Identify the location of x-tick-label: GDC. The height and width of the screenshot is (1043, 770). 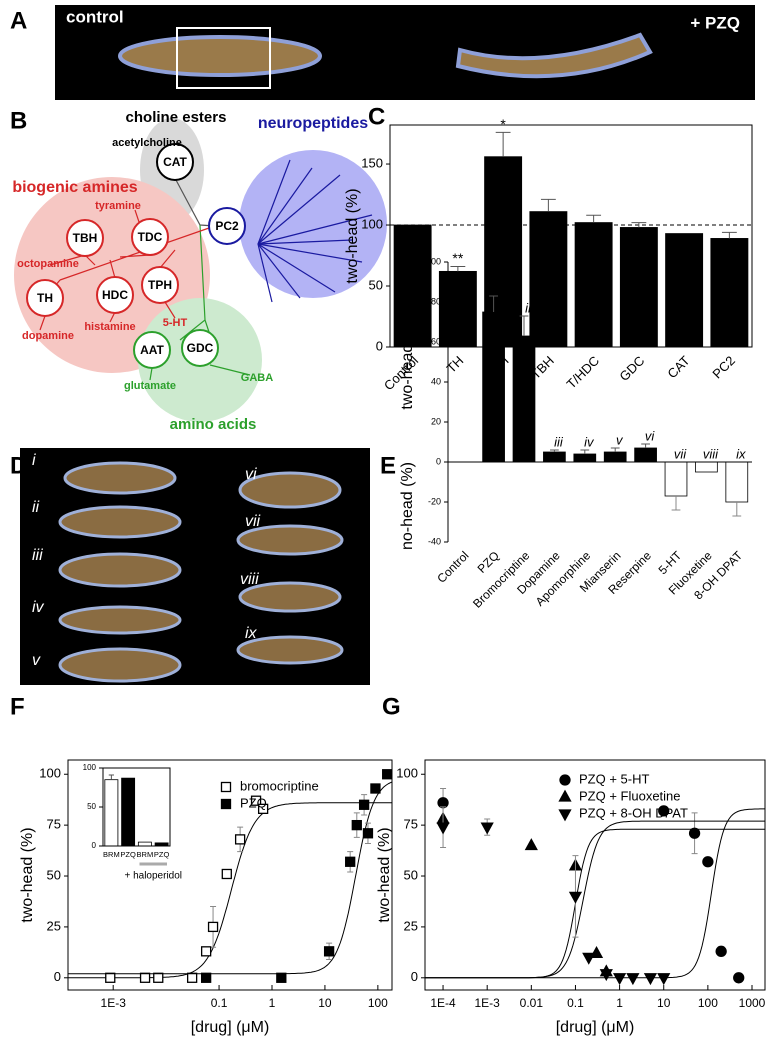
(631, 368).